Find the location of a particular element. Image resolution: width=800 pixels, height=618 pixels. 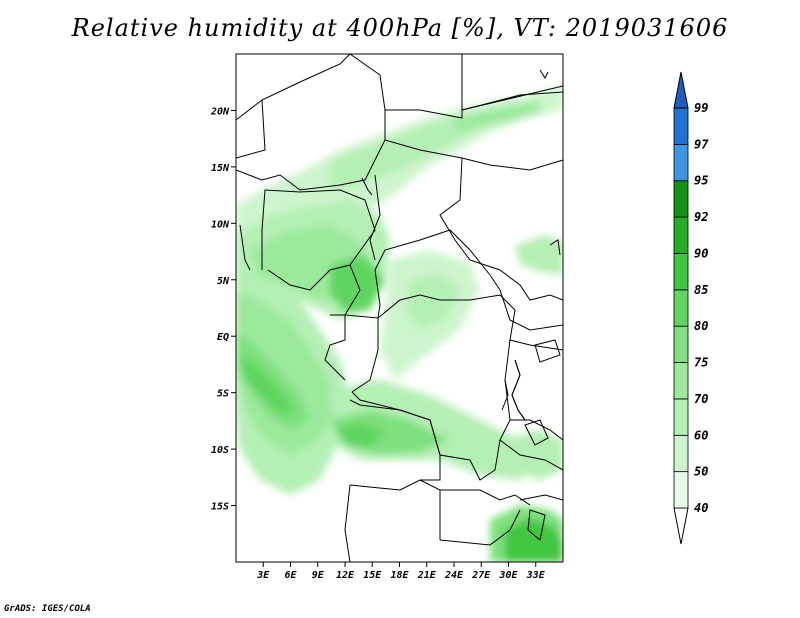

lat-tick-label: 5S is located at coordinates (223, 394).